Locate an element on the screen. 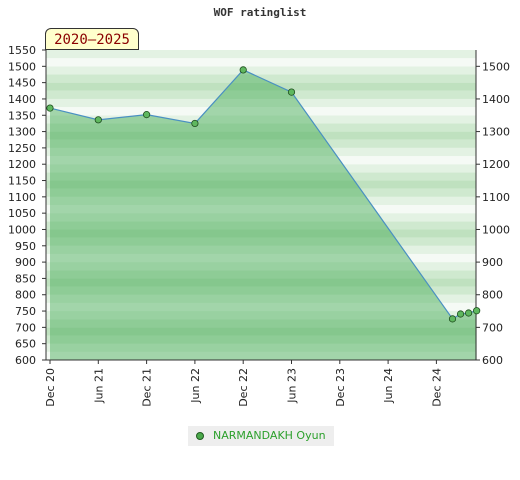 This screenshot has width=520, height=480. period-badge: 2020–2025 is located at coordinates (92, 39).